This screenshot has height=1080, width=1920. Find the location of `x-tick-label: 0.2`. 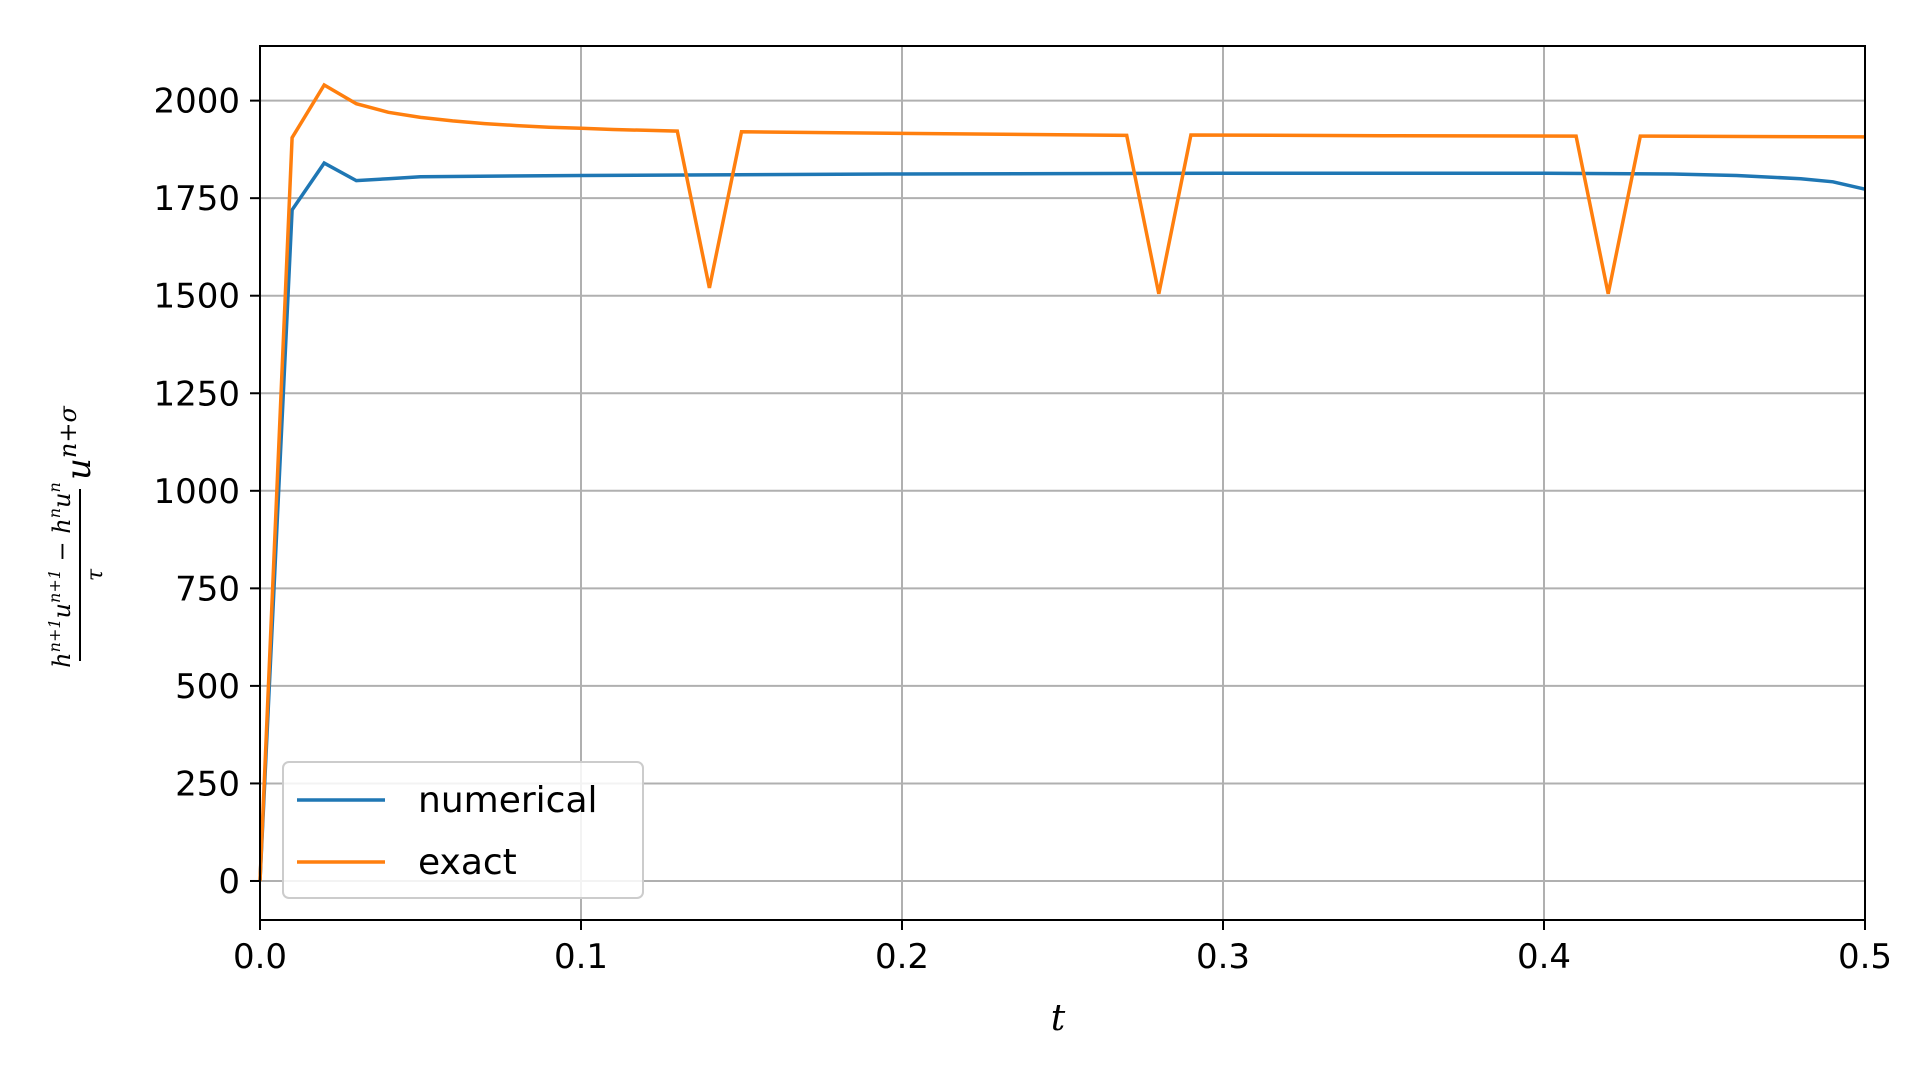

x-tick-label: 0.2 is located at coordinates (902, 957).